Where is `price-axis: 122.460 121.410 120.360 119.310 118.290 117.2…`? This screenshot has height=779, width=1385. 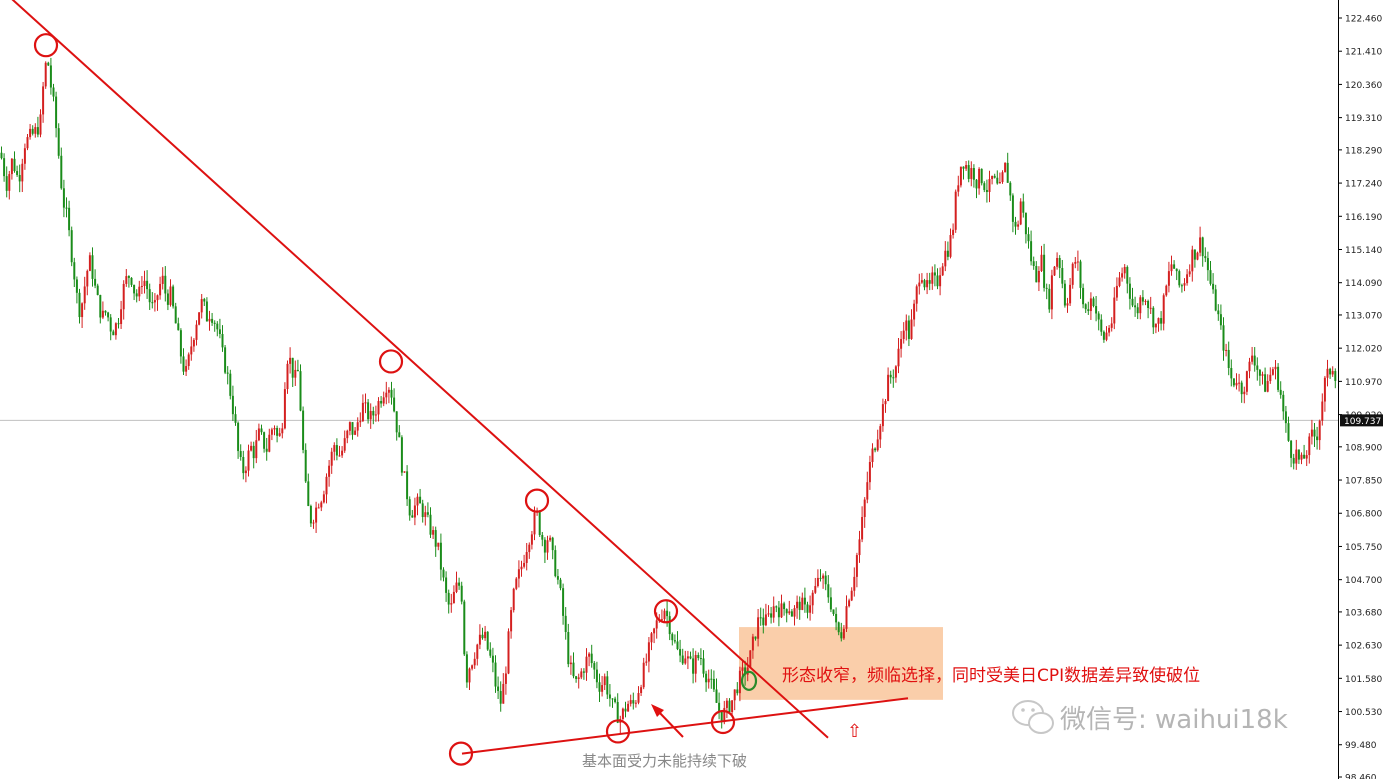
price-axis: 122.460 121.410 120.360 119.310 118.290 117.2… is located at coordinates (1360, 397).